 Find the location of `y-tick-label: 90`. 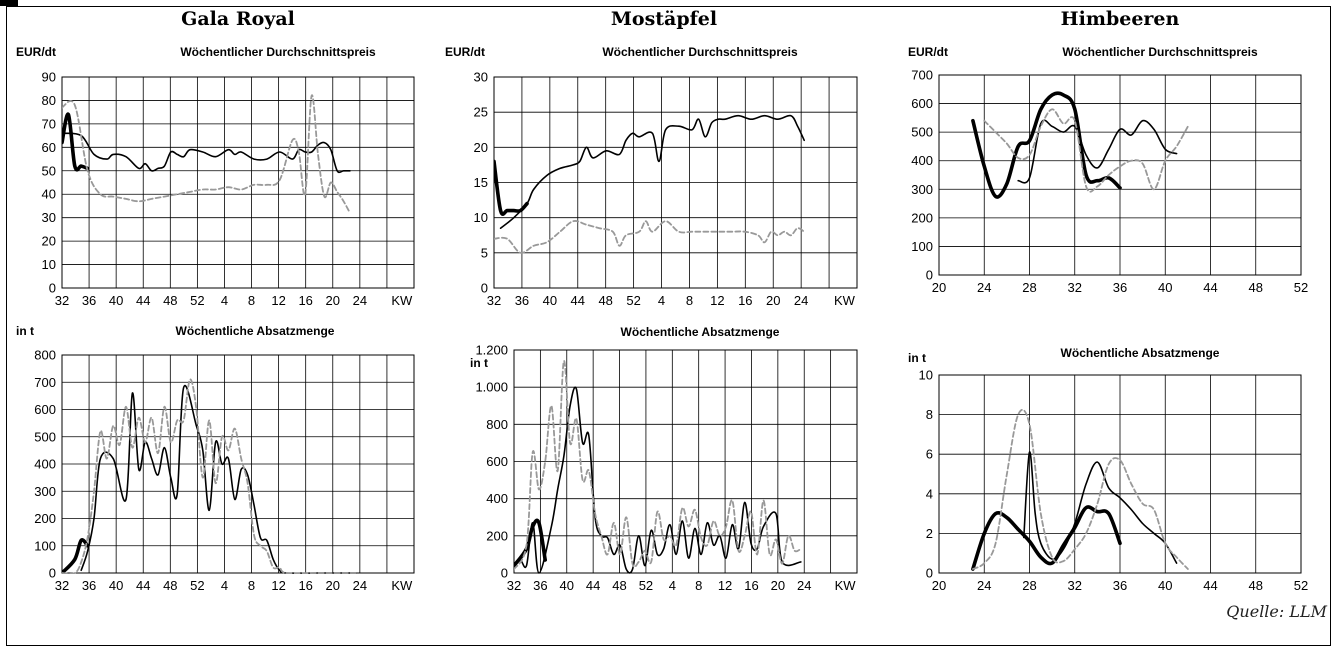

y-tick-label: 90 is located at coordinates (49, 77).